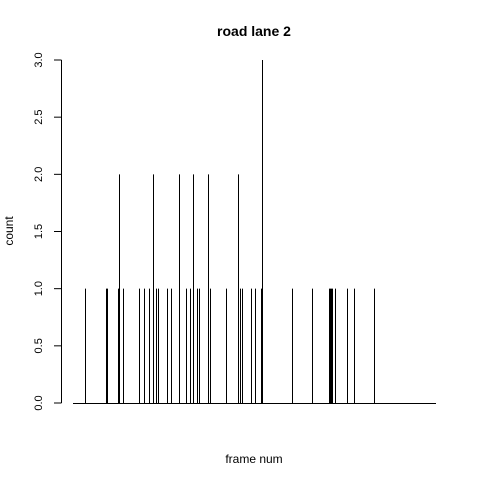 Image resolution: width=480 pixels, height=480 pixels. What do you see at coordinates (47, 231) in the screenshot?
I see `y-axis: 0.0 0.5 1.0 1.5 2.0 2.5 3.0` at bounding box center [47, 231].